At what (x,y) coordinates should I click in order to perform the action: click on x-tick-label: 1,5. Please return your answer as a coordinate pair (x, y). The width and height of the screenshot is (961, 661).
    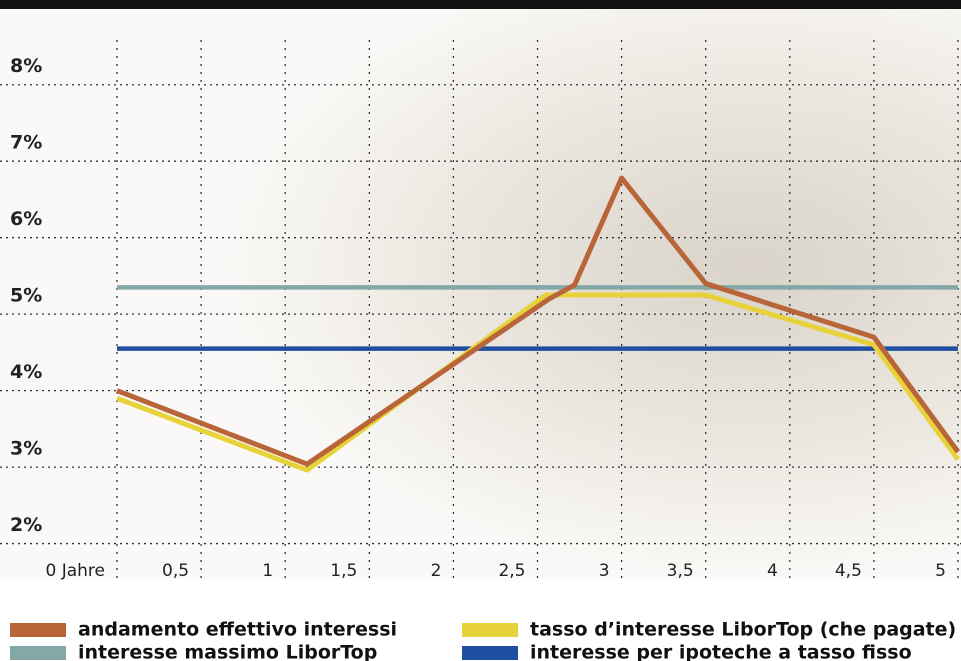
    Looking at the image, I should click on (343, 571).